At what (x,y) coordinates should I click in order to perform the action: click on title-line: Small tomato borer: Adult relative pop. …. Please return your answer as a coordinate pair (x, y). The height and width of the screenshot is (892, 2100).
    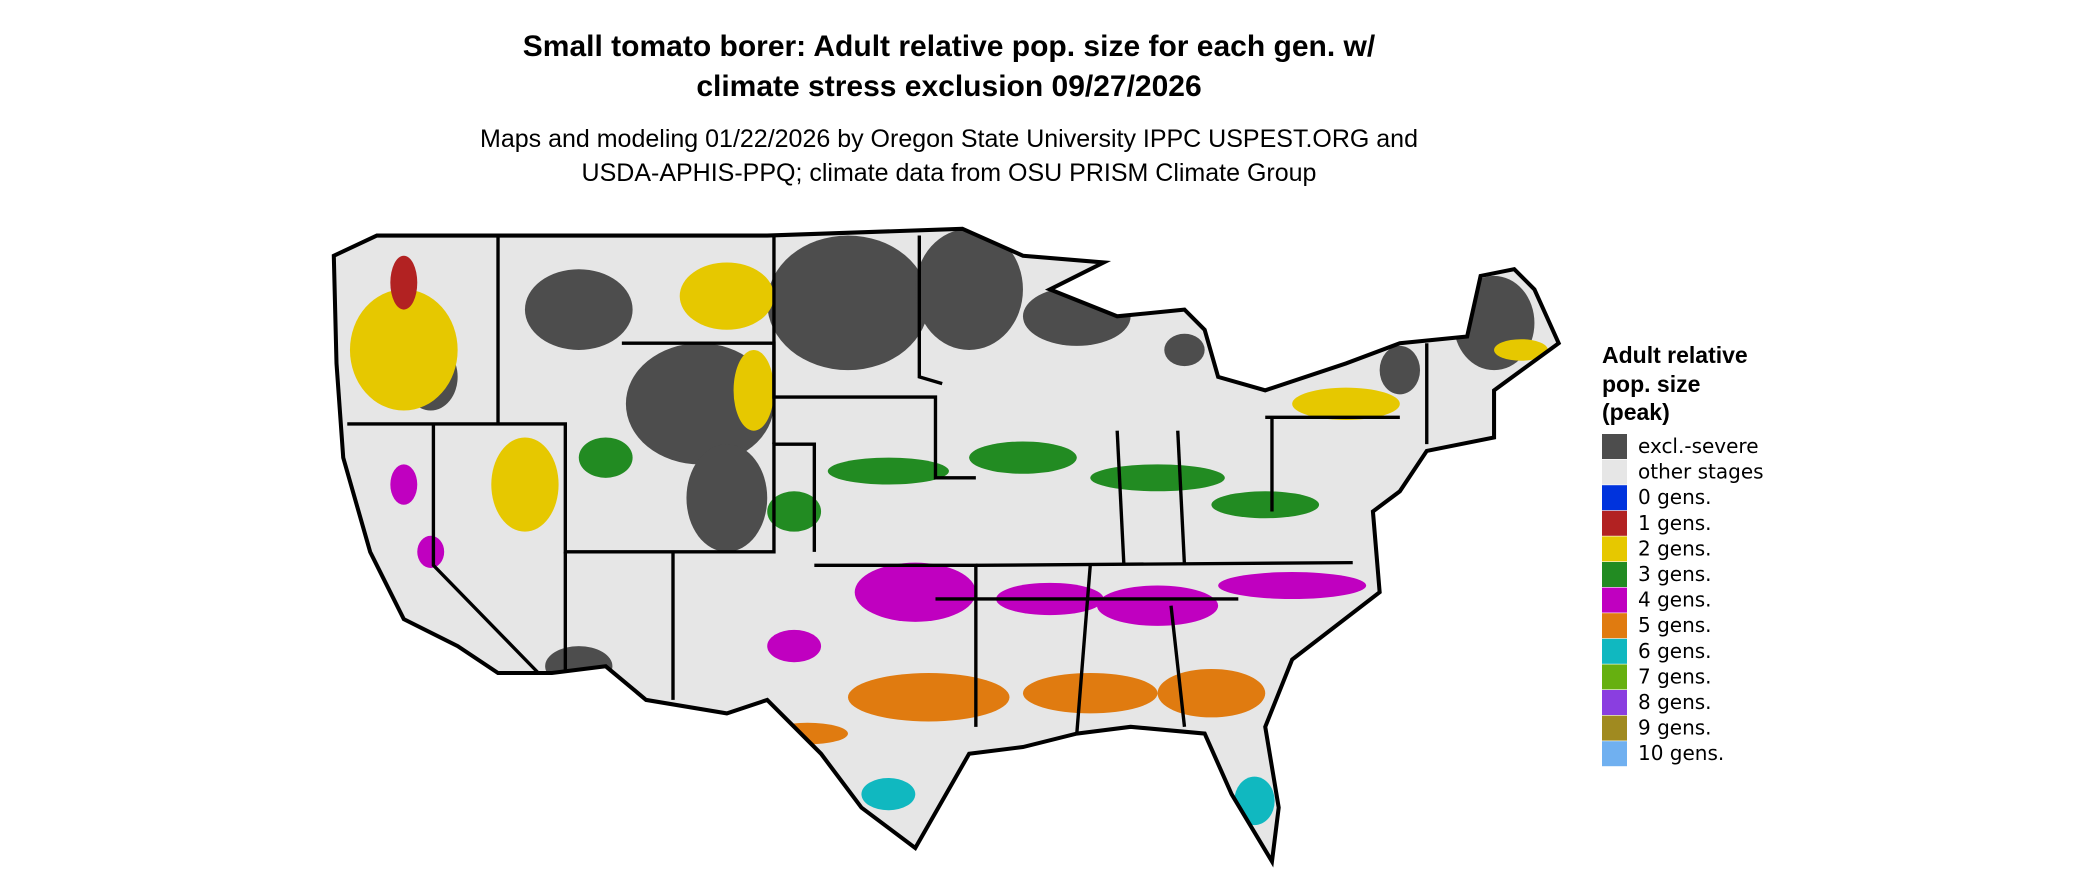
    Looking at the image, I should click on (949, 46).